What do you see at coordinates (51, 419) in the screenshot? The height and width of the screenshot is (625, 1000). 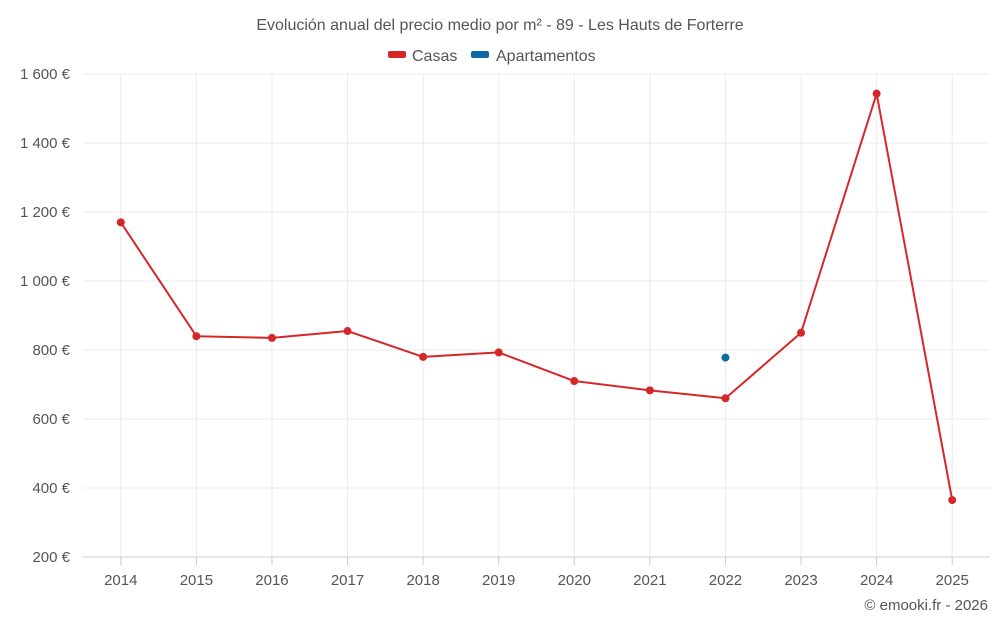 I see `y-tick-label: 600 €` at bounding box center [51, 419].